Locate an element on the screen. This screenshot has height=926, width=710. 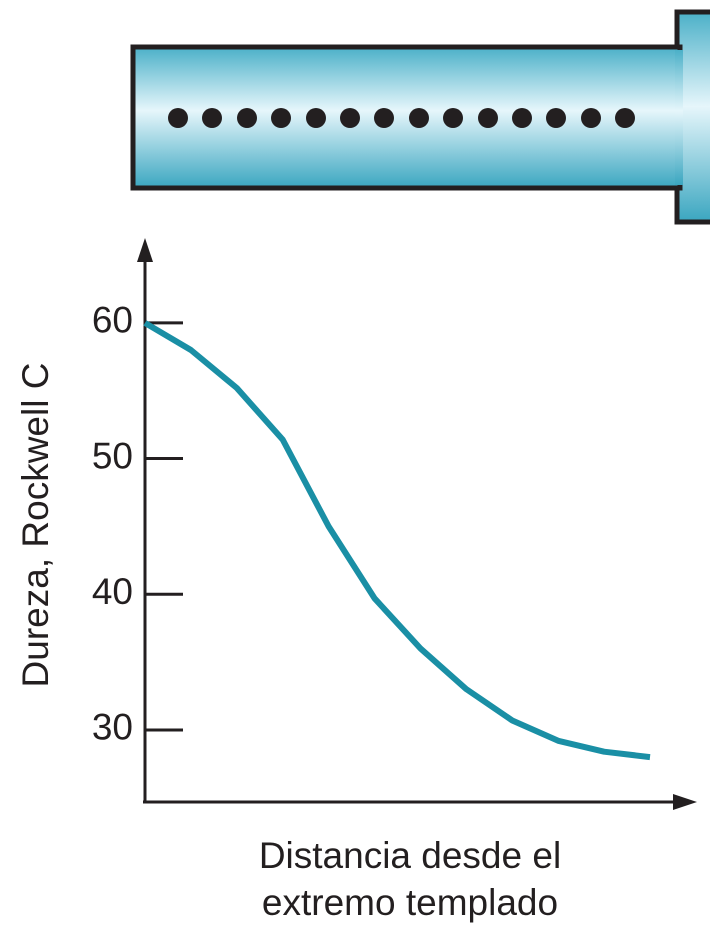
y-axis-arrow is located at coordinates (145, 250).